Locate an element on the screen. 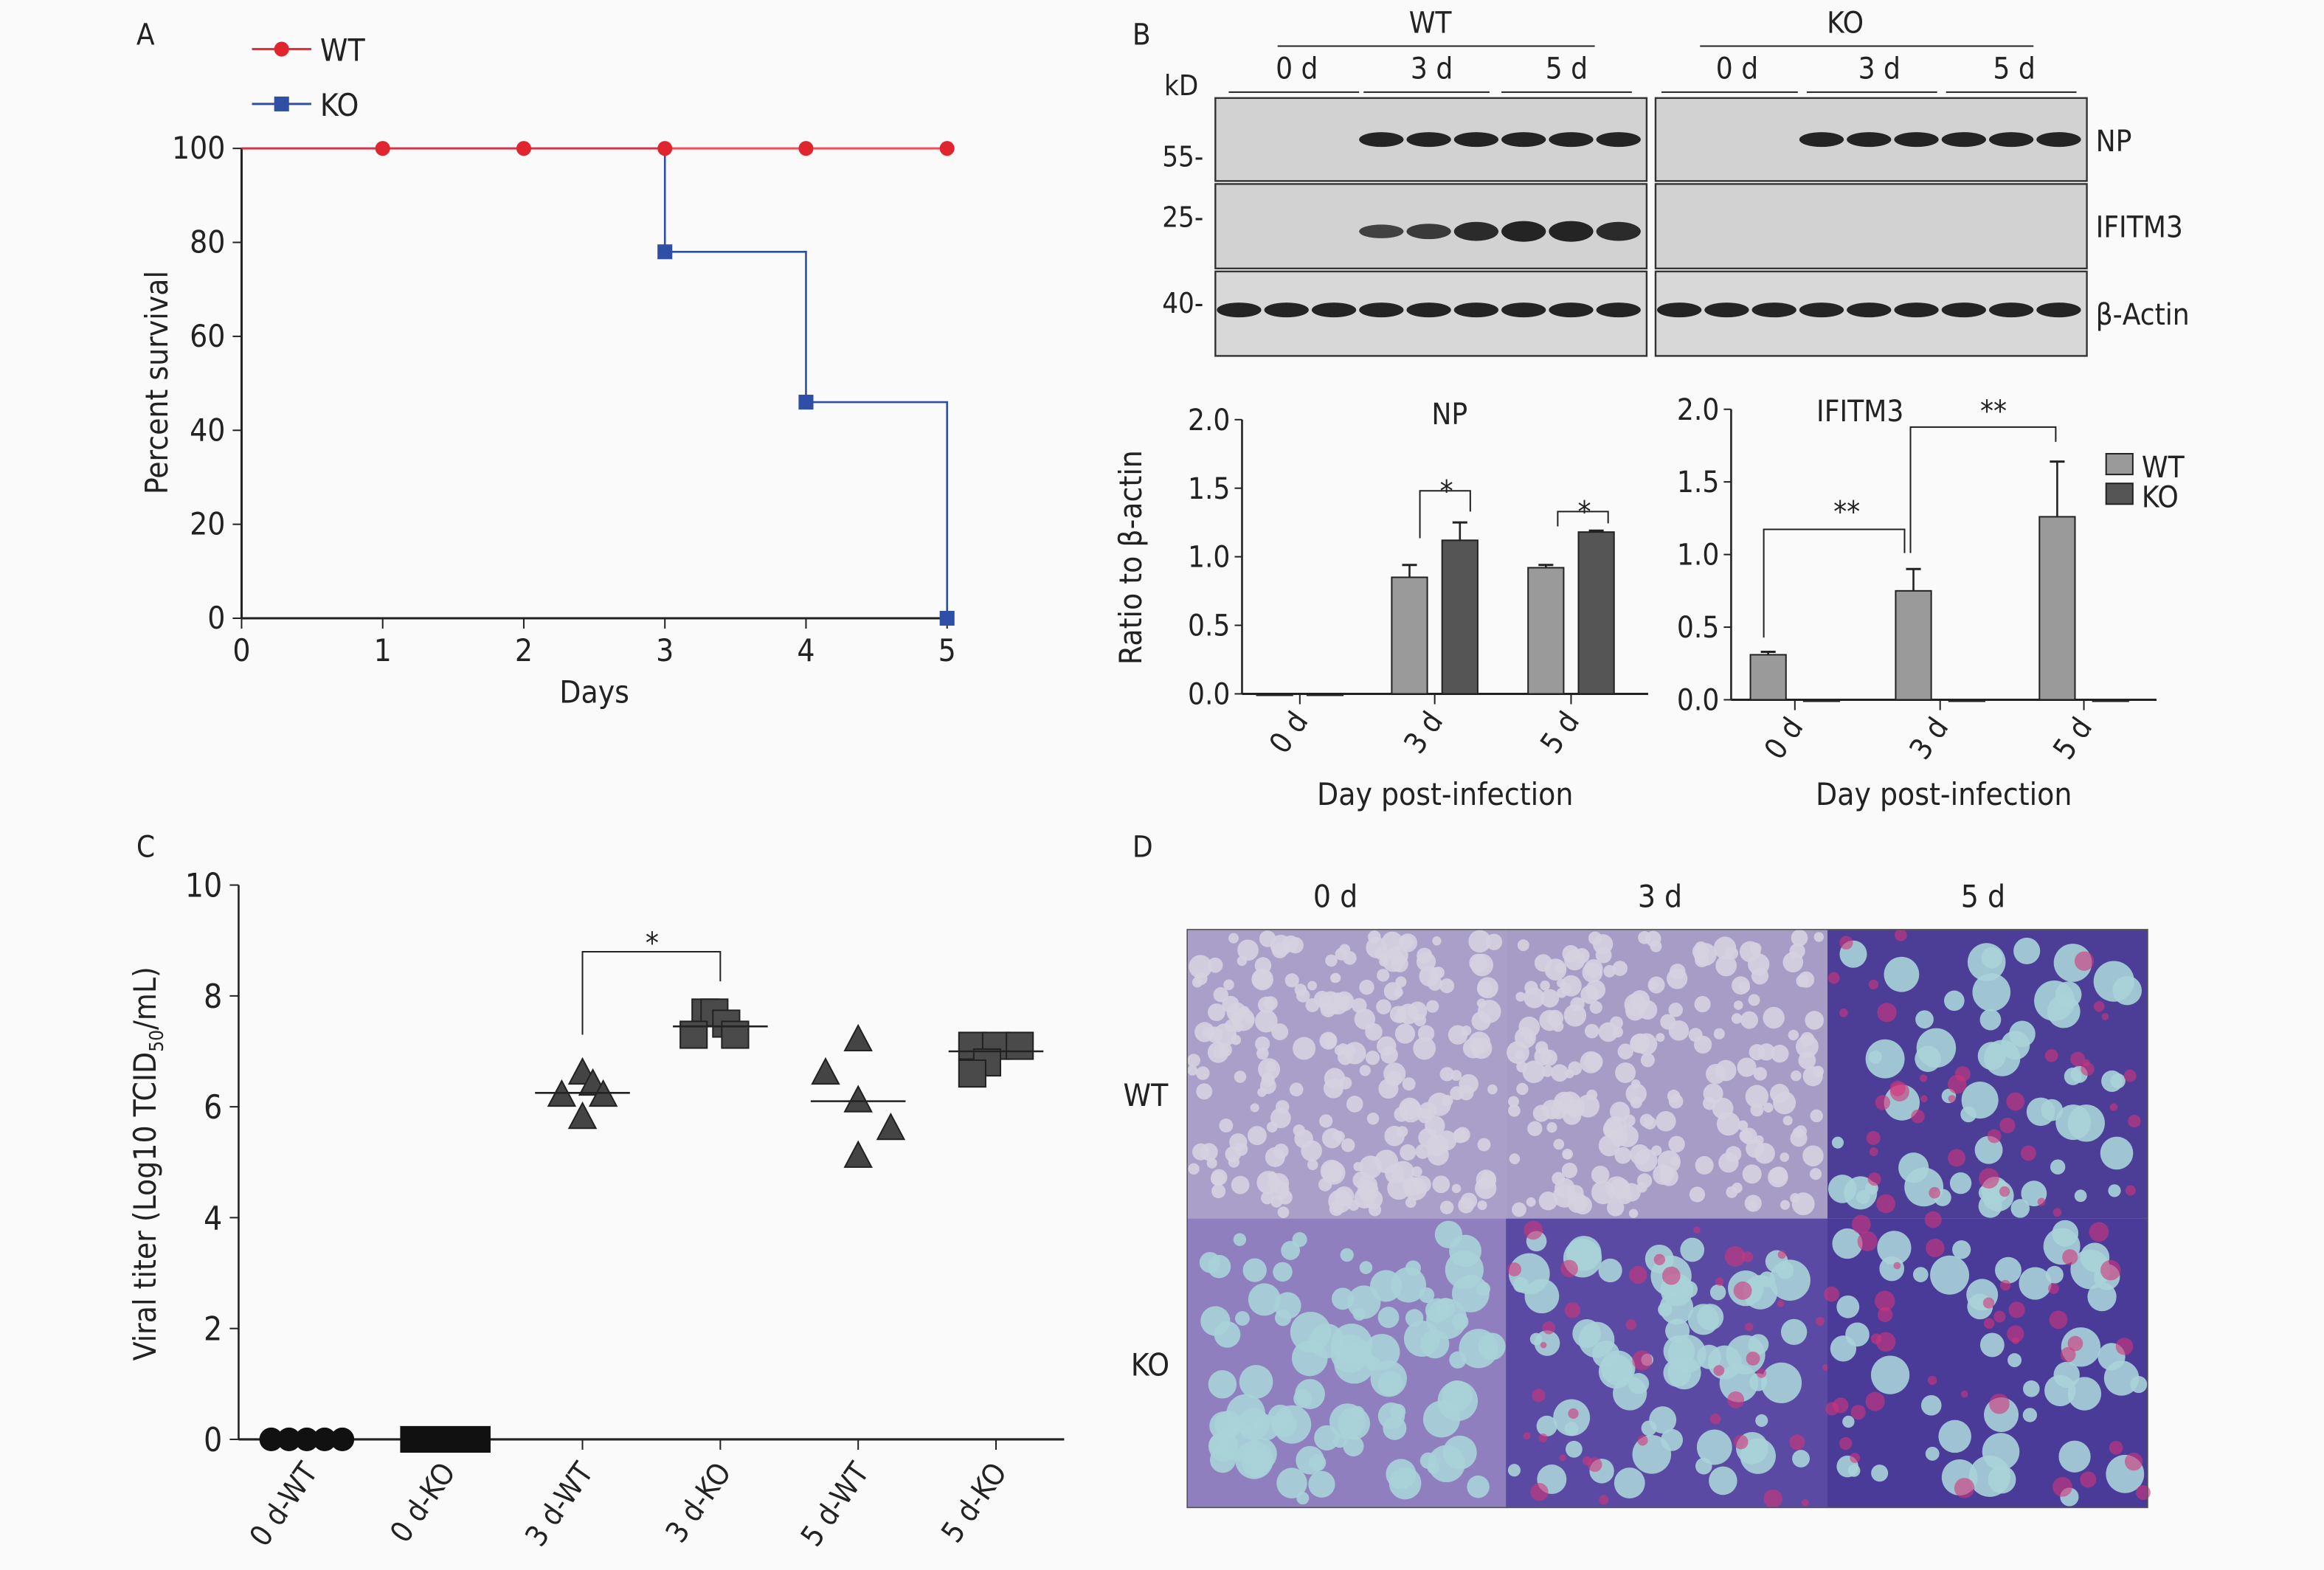  y-axis-label-part: 50 is located at coordinates (157, 1041).